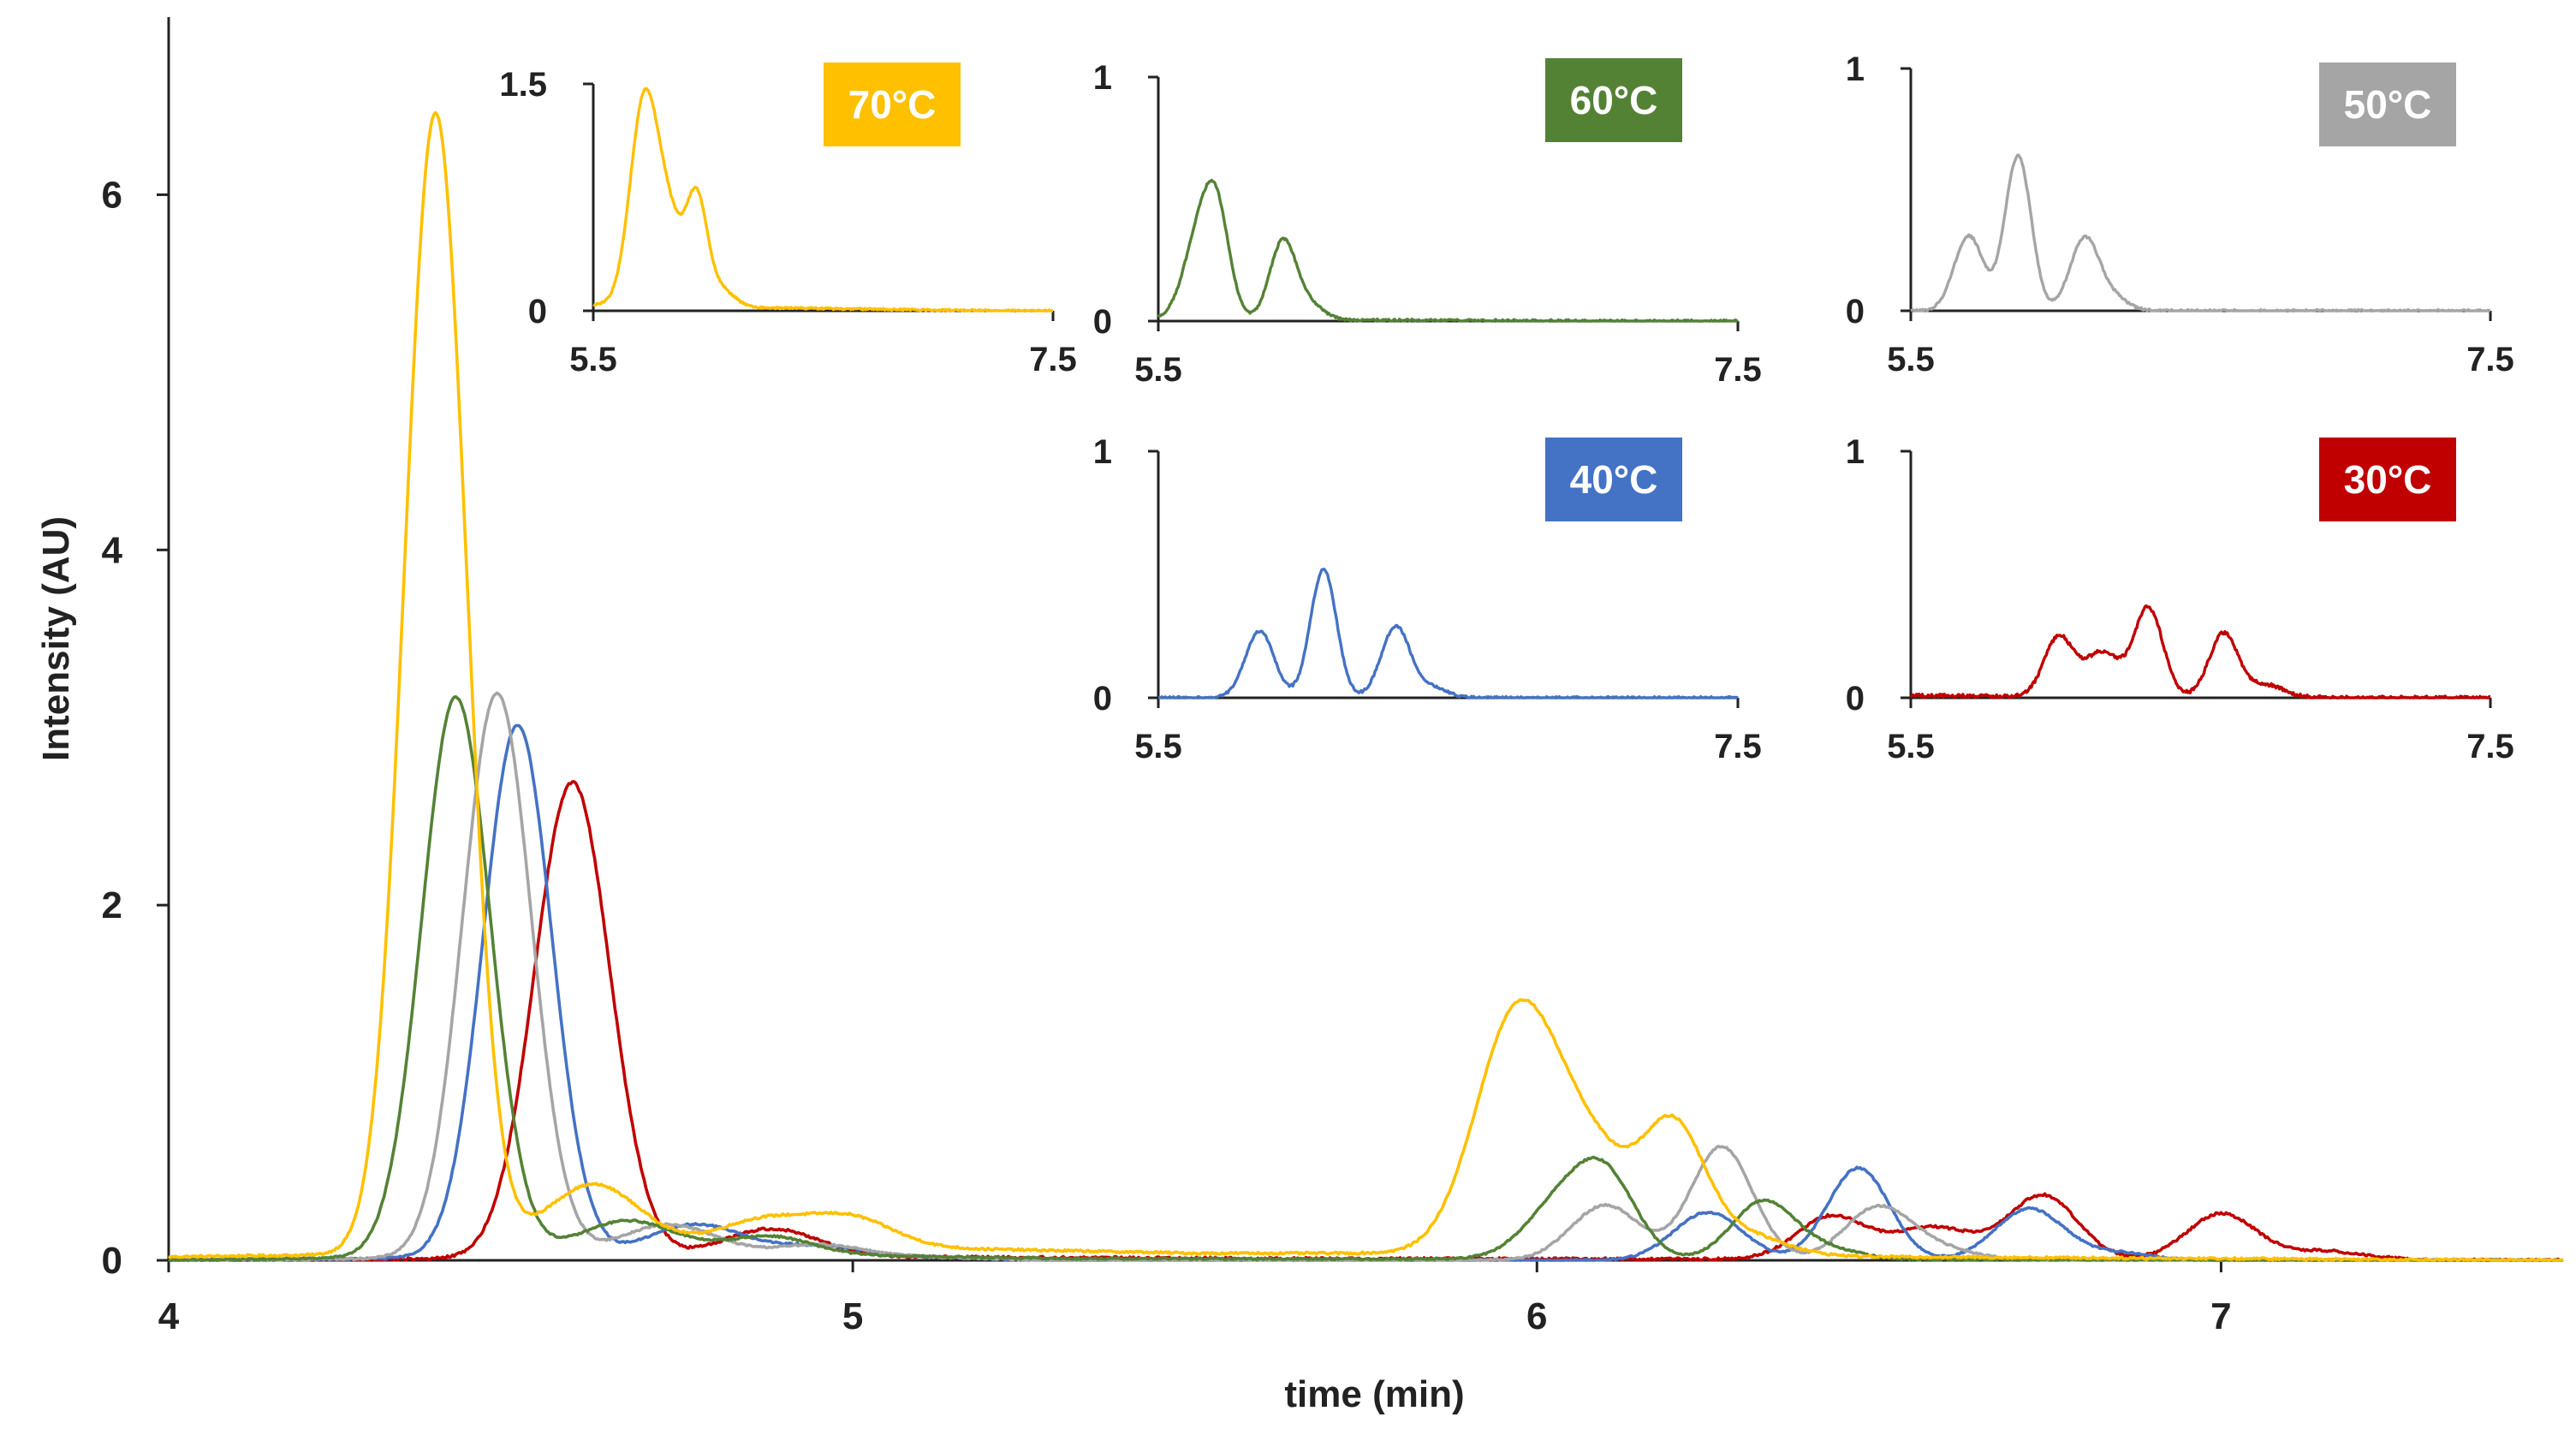  What do you see at coordinates (112, 905) in the screenshot?
I see `y-tick-label: 2` at bounding box center [112, 905].